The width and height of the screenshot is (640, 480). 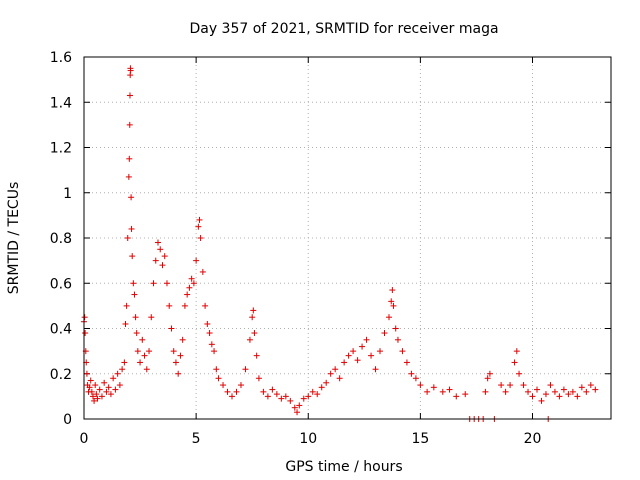 What do you see at coordinates (61, 58) in the screenshot?
I see `y-tick-label: 1.6` at bounding box center [61, 58].